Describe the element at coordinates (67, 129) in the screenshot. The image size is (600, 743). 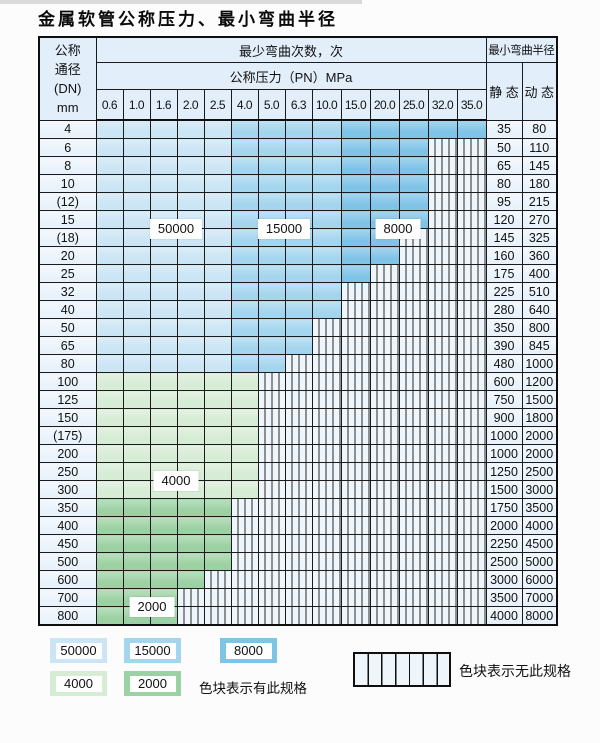
I see `dn-cell: 4` at that location.